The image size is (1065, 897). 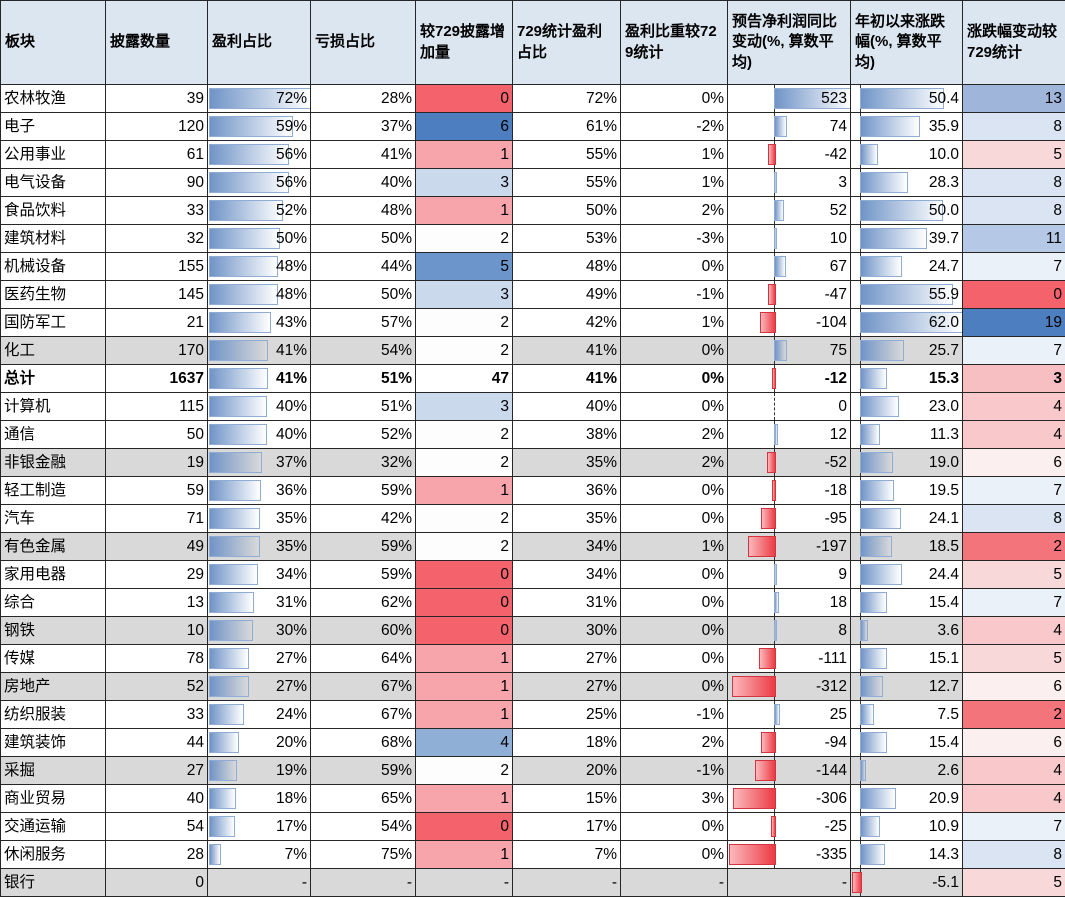 I want to click on cell-stat729: 72%, so click(x=566, y=98).